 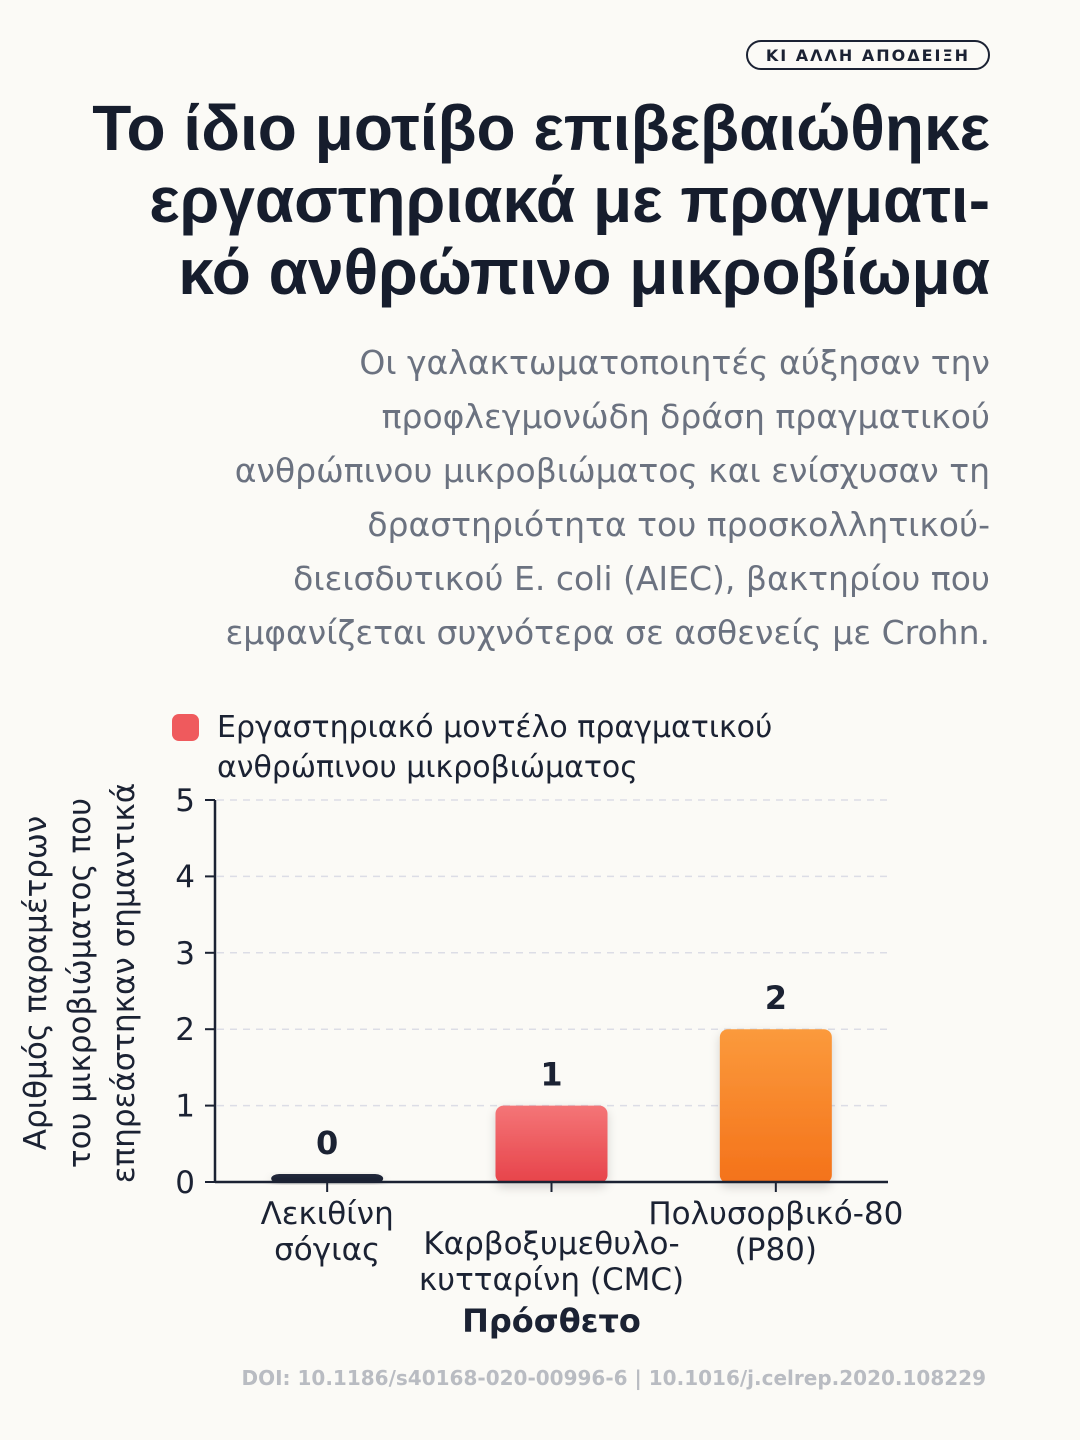 What do you see at coordinates (124, 983) in the screenshot?
I see `y-axis-title: επηρεάστηκαν σημαντικά` at bounding box center [124, 983].